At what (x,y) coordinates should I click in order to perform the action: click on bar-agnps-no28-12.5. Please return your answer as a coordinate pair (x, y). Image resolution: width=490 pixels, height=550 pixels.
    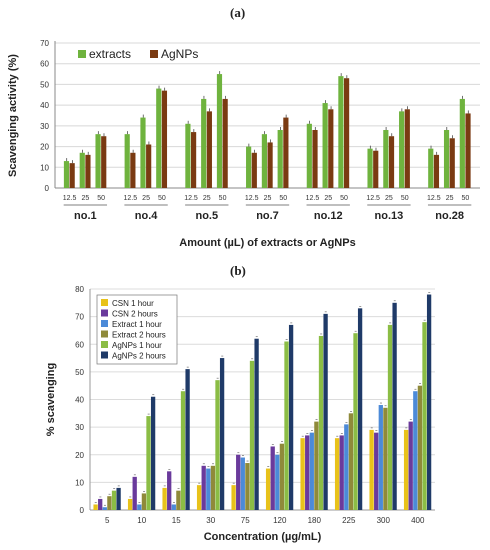
    Looking at the image, I should click on (436, 171).